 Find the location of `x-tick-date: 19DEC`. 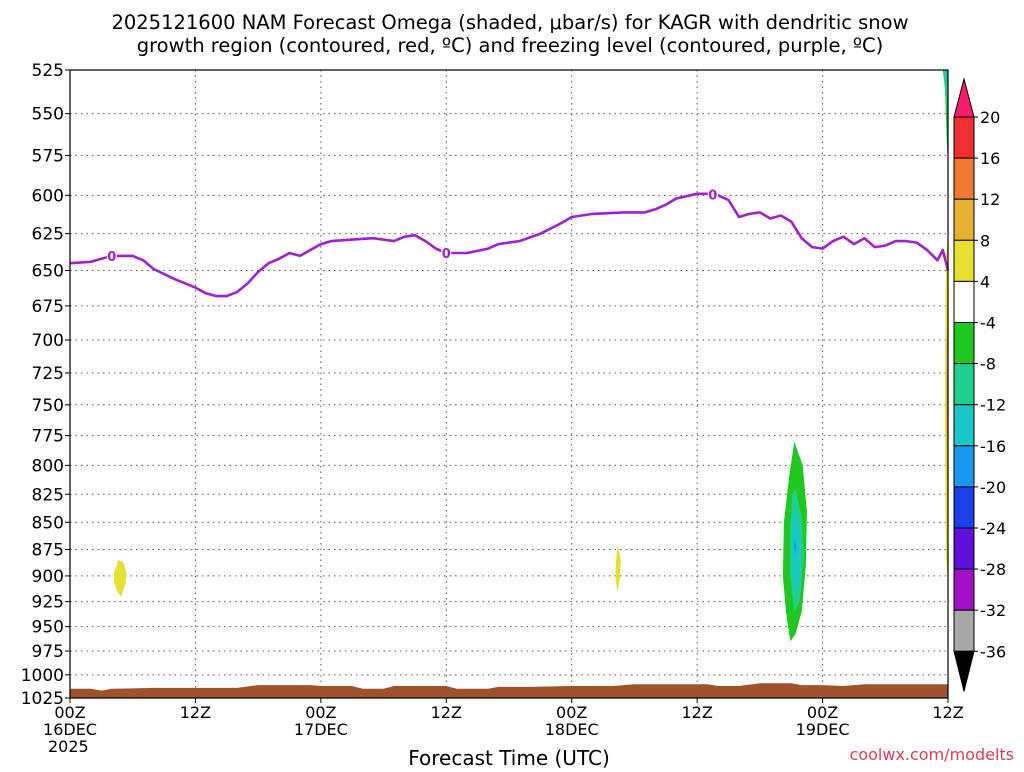

x-tick-date: 19DEC is located at coordinates (823, 729).